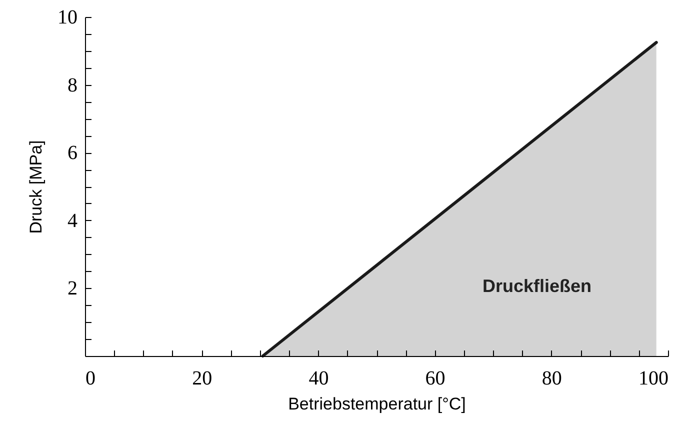 The width and height of the screenshot is (686, 424). I want to click on x-tick-label: 0, so click(91, 379).